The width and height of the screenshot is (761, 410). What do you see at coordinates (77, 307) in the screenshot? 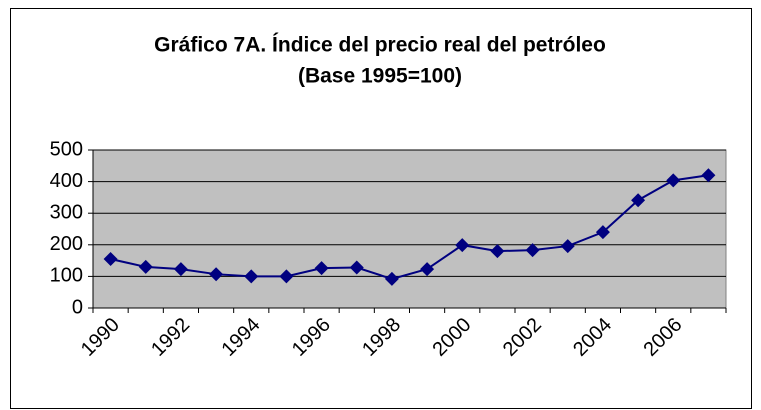
I see `y-tick-label: 0` at bounding box center [77, 307].